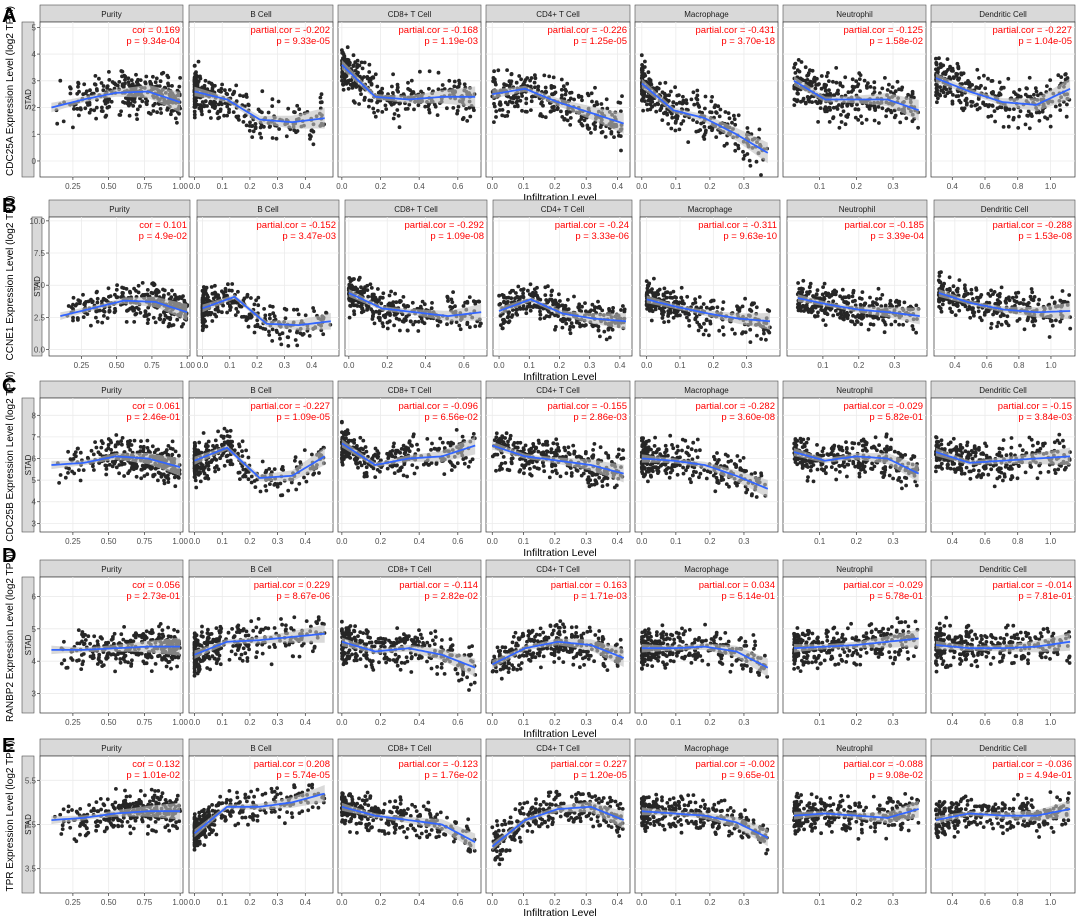  What do you see at coordinates (309, 236) in the screenshot?
I see `stat-p: p = 3.47e-03` at bounding box center [309, 236].